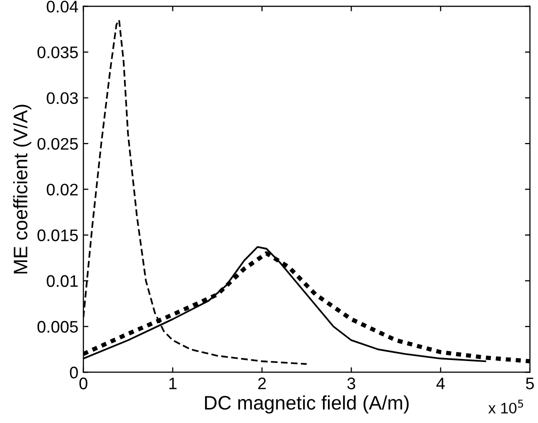 The height and width of the screenshot is (423, 538). I want to click on x-tick-label: 5, so click(530, 384).